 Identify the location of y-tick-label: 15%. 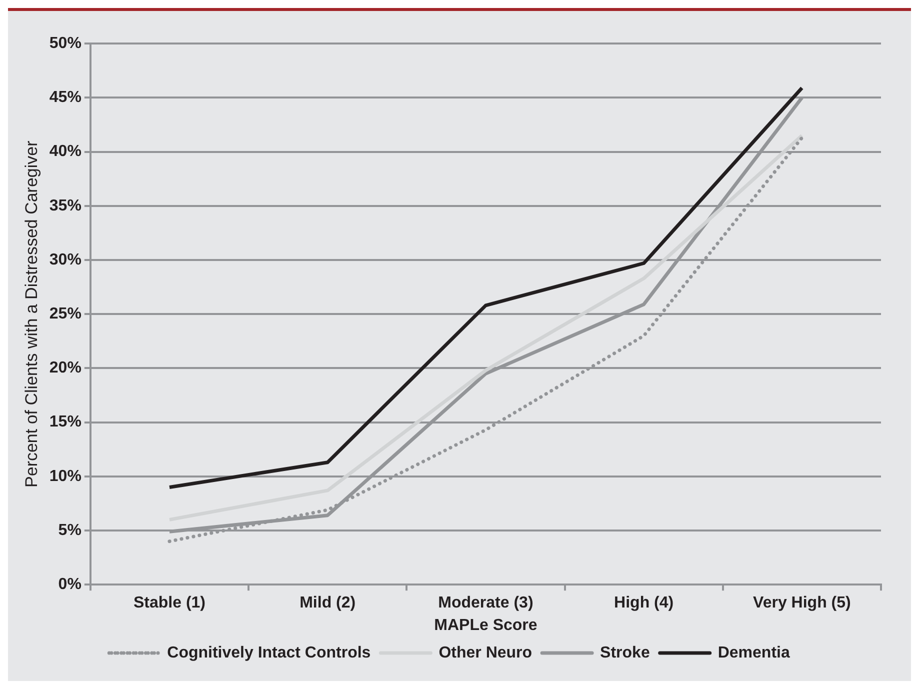
(65, 422).